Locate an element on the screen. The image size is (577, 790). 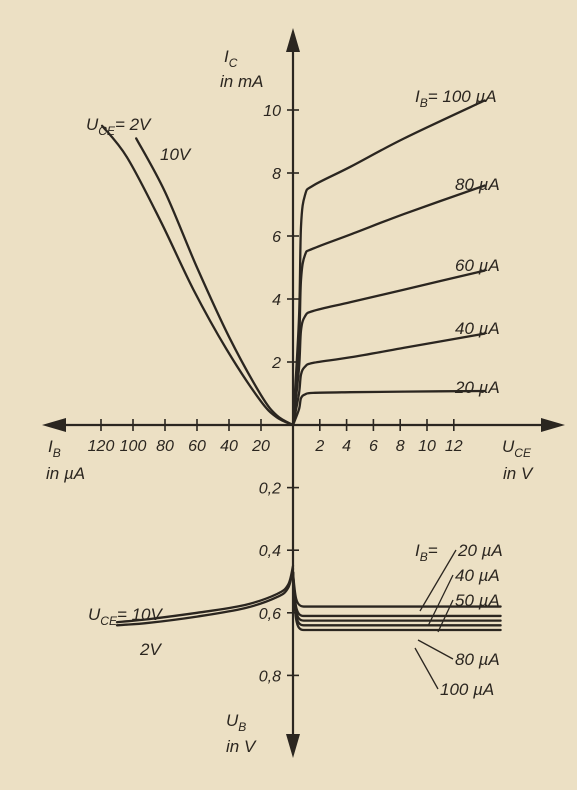
uce-tick-label: 10 is located at coordinates (427, 446).